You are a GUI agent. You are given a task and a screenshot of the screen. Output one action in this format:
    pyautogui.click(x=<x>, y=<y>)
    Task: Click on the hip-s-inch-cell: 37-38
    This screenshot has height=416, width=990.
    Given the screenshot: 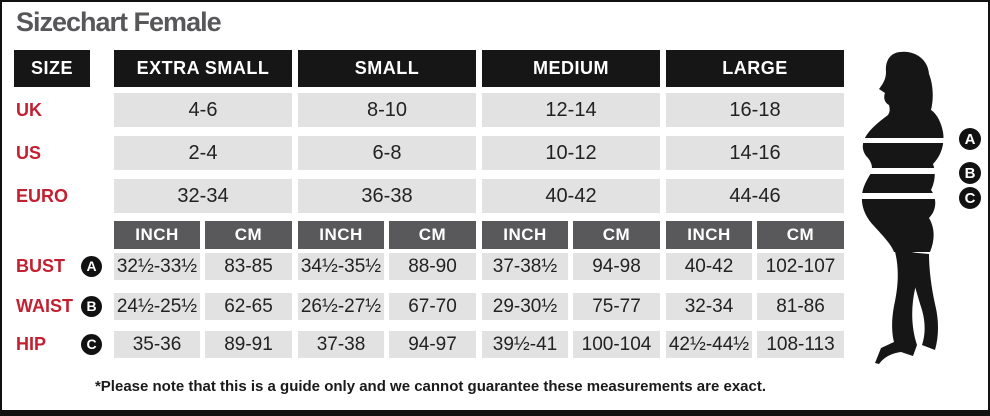 What is the action you would take?
    pyautogui.click(x=341, y=344)
    